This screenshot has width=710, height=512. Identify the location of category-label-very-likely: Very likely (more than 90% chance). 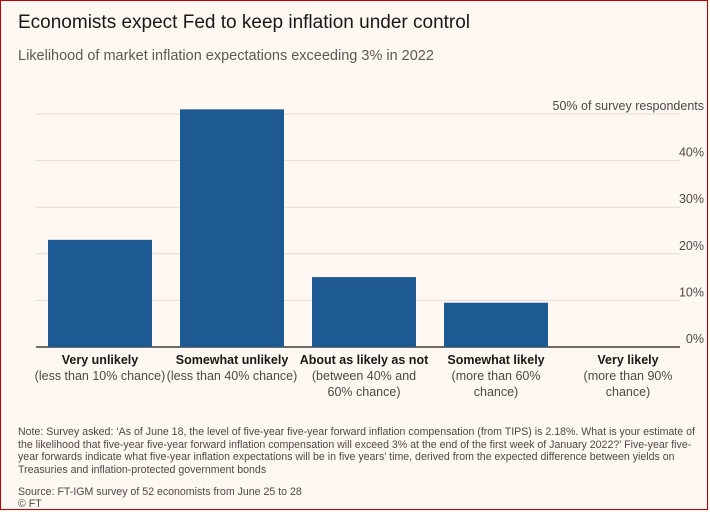
(628, 376).